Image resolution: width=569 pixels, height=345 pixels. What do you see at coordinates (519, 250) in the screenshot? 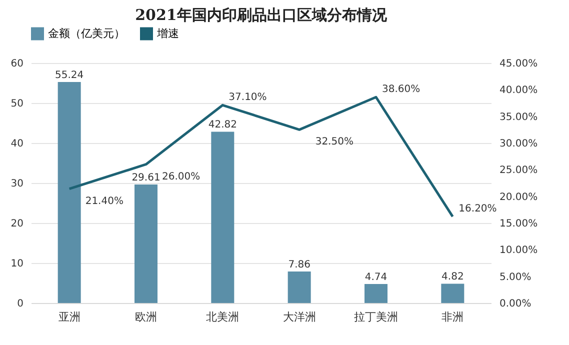
I see `y2-tick-label: 10.00%` at bounding box center [519, 250].